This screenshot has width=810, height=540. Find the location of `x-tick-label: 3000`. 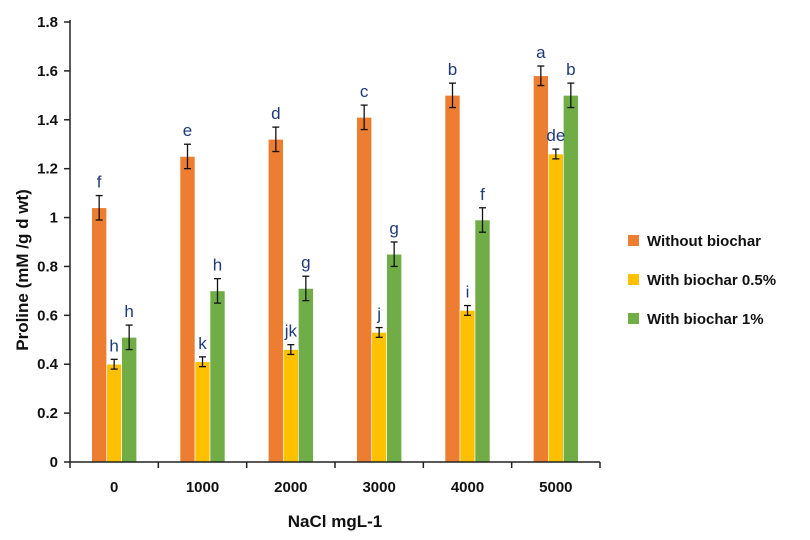

x-tick-label: 3000 is located at coordinates (378, 487).